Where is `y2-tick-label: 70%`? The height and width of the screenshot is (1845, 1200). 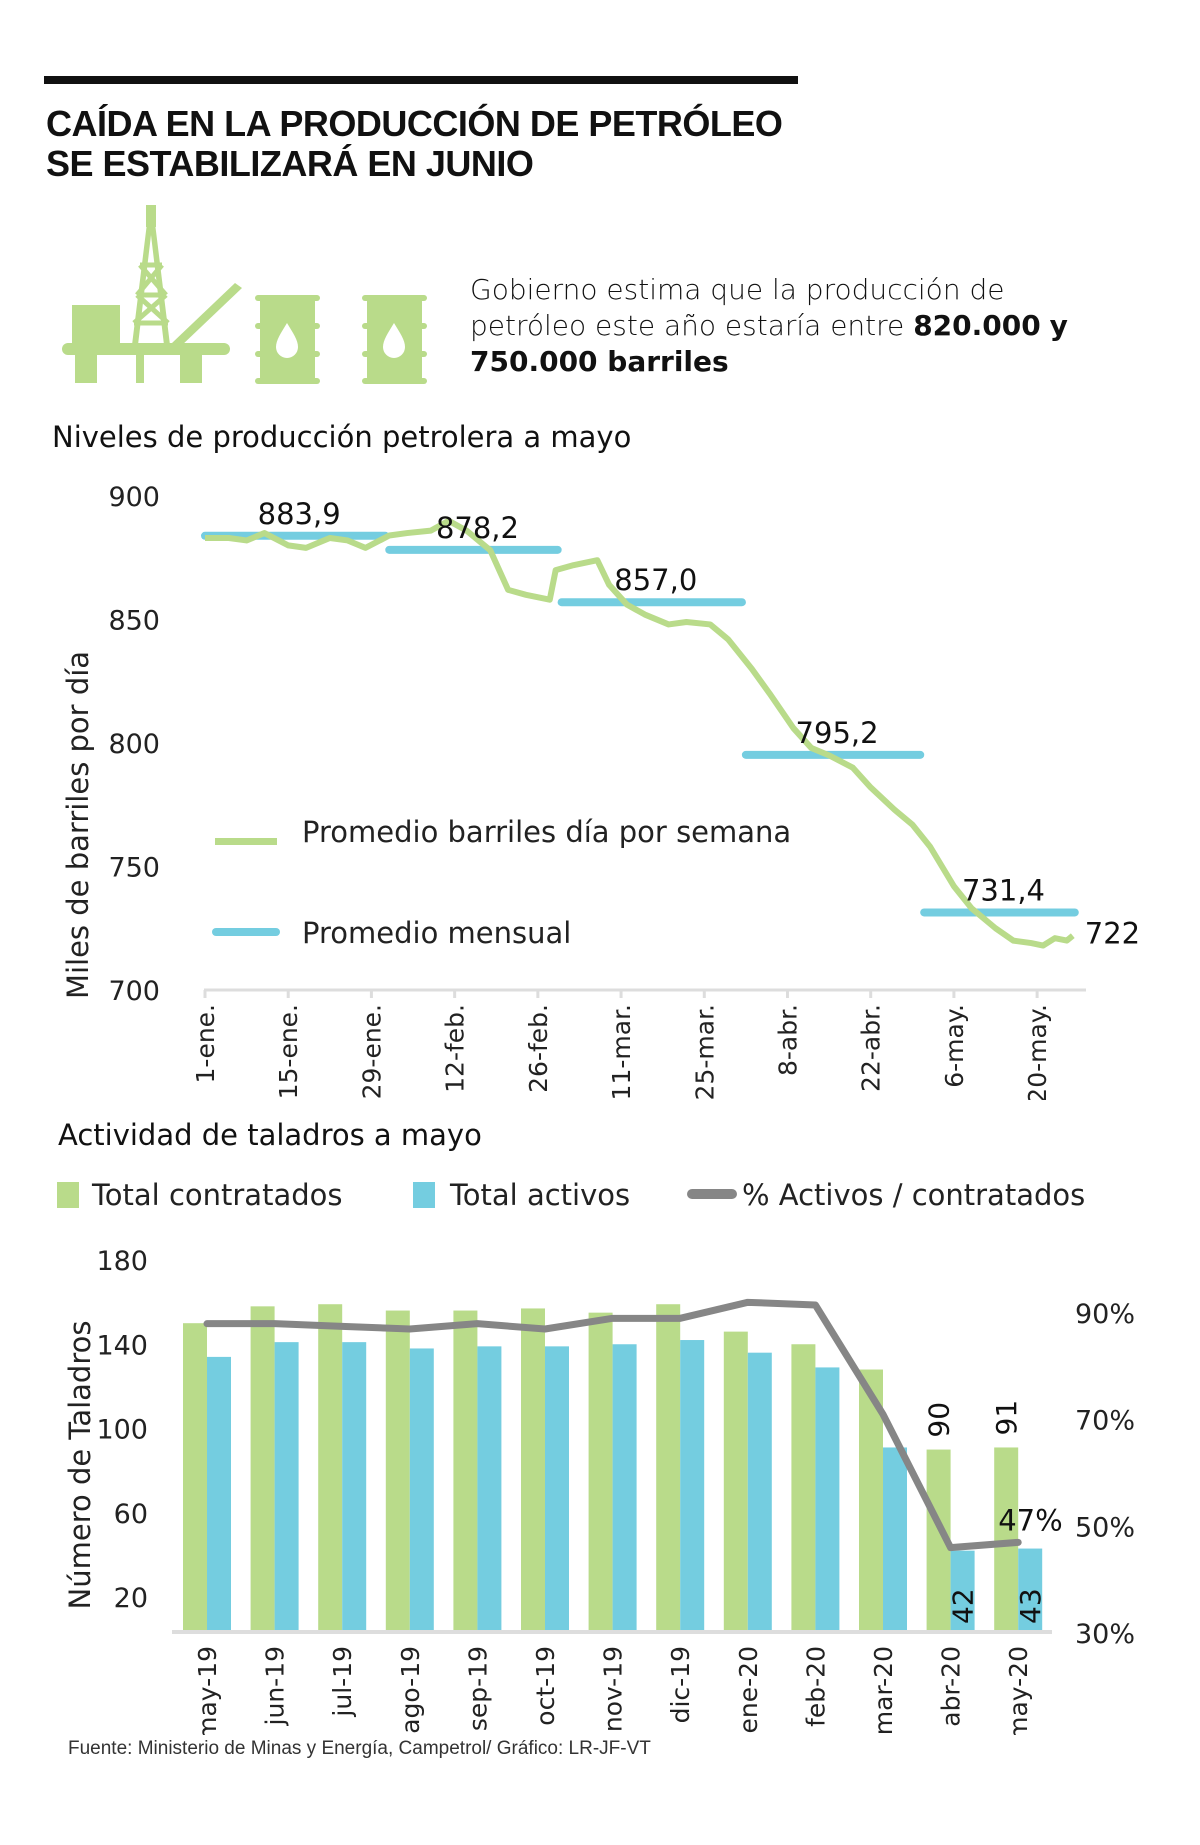
y2-tick-label: 70% is located at coordinates (1105, 1421).